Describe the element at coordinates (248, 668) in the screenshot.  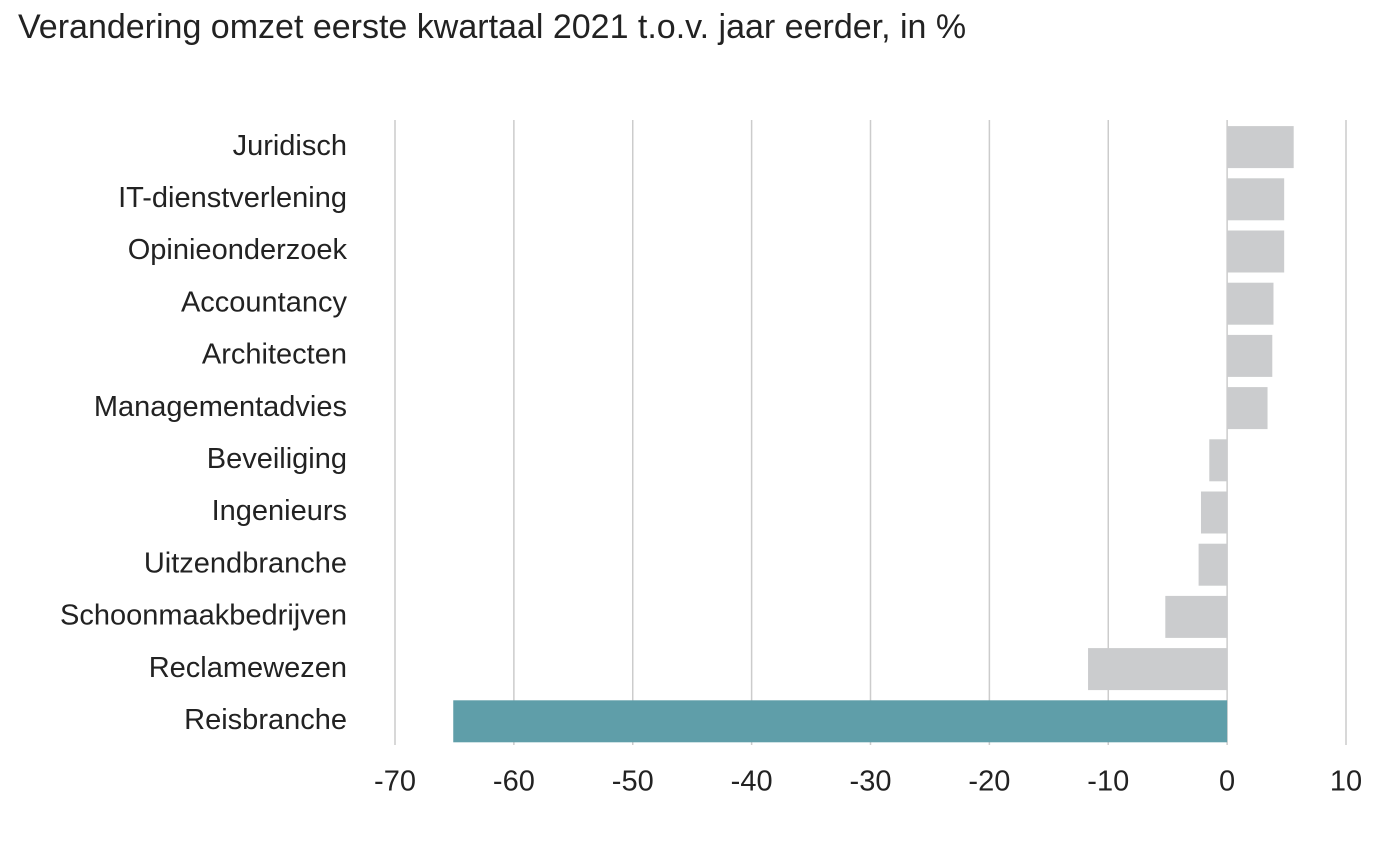
I see `category-label: Reclamewezen` at that location.